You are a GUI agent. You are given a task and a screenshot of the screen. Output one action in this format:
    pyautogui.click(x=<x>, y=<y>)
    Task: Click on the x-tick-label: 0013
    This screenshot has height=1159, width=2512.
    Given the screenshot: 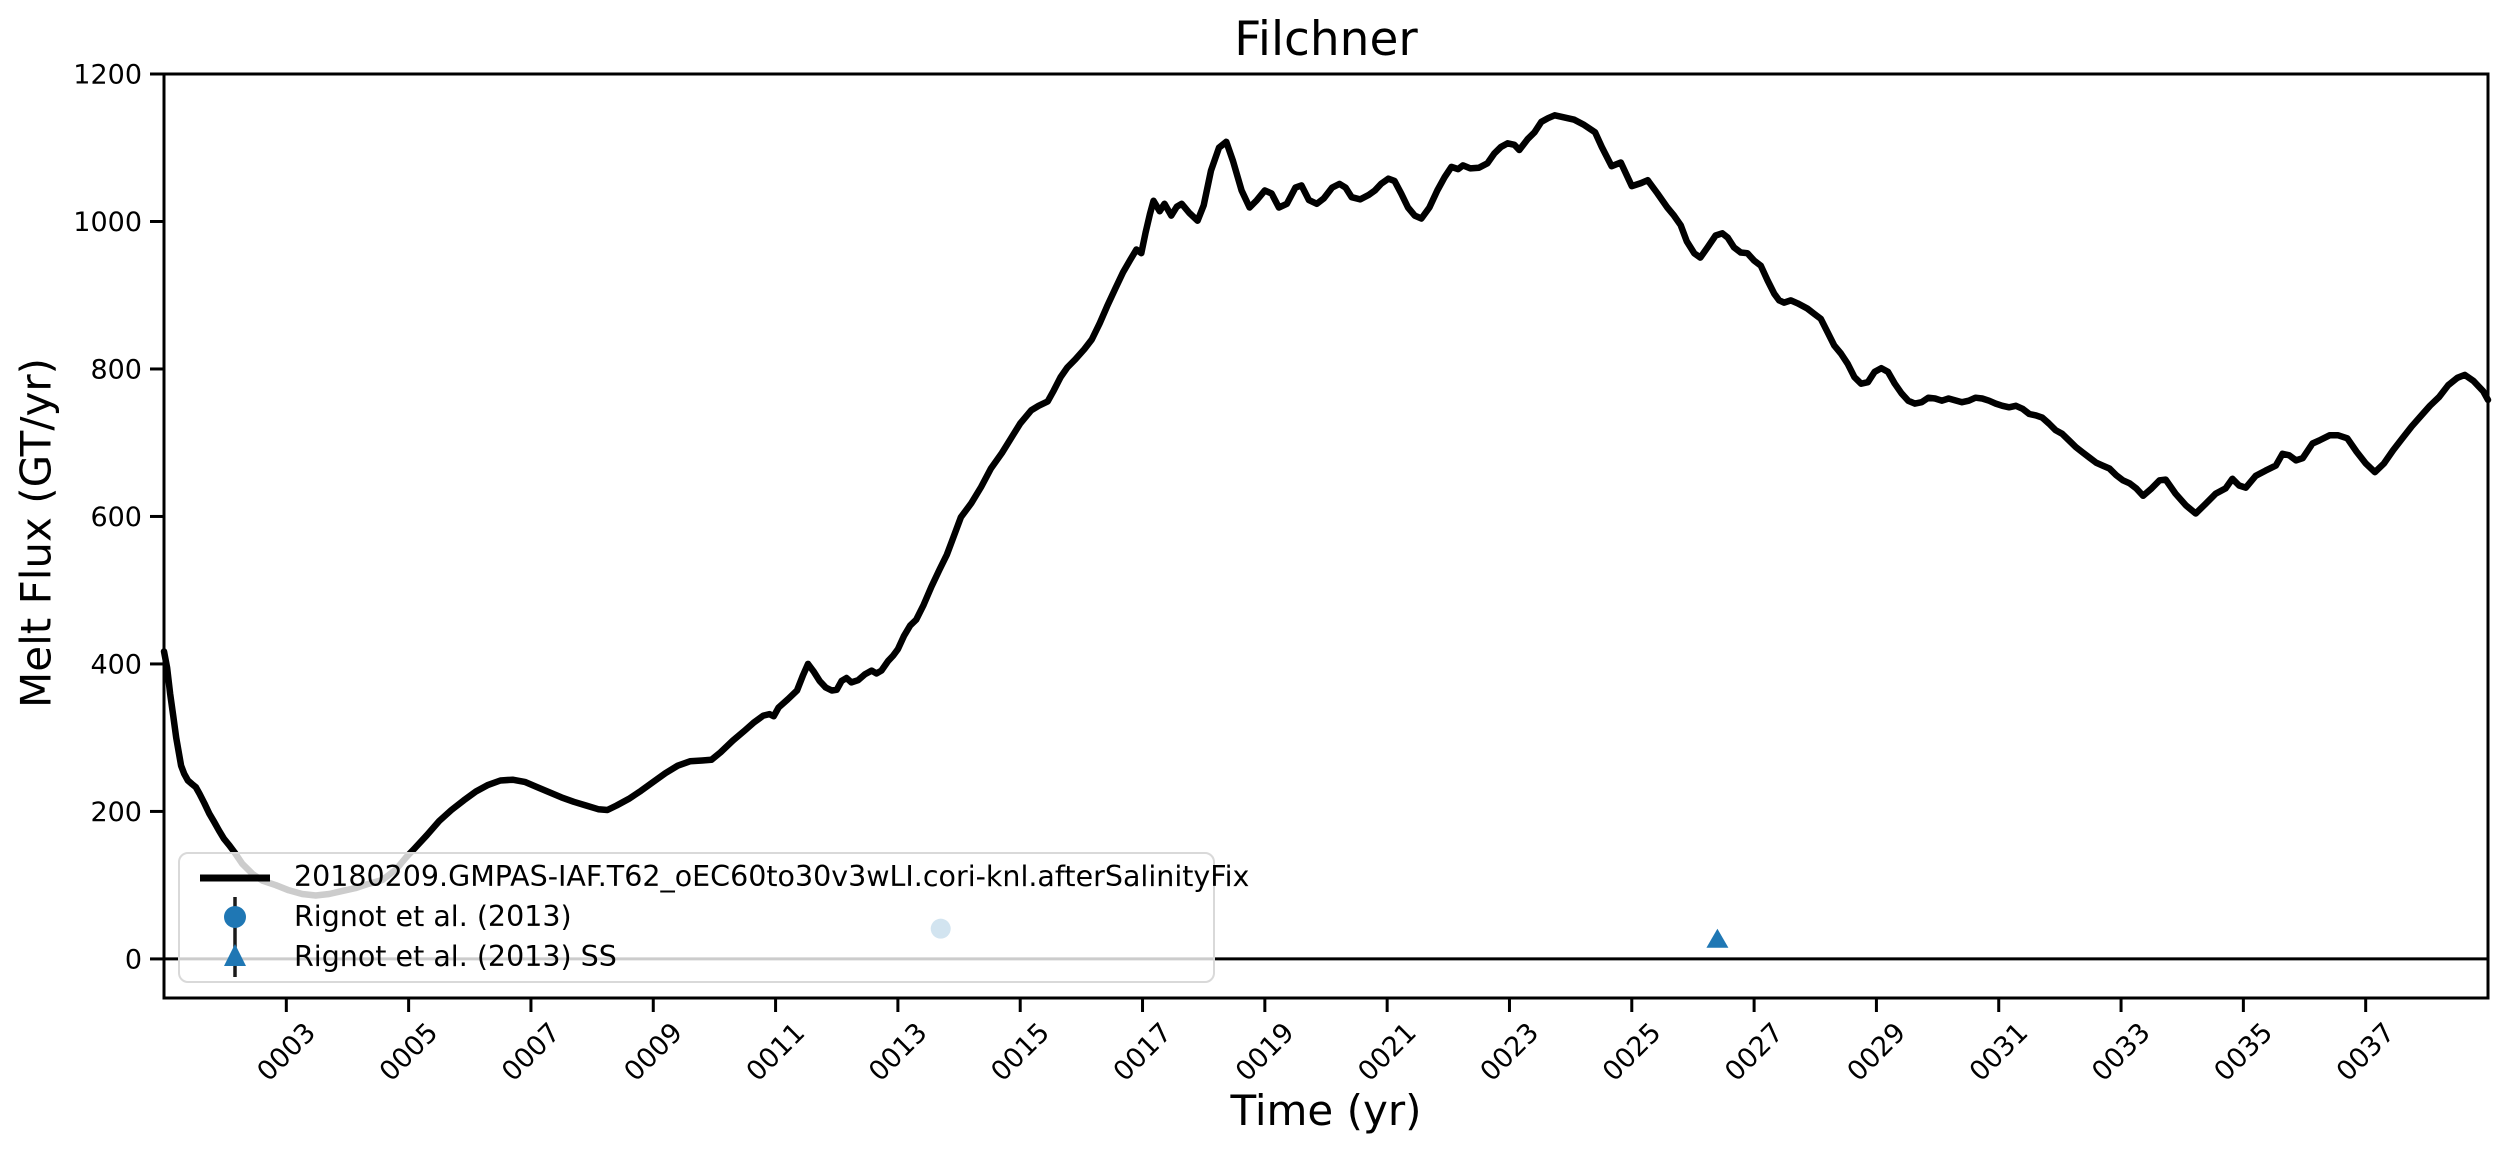 What is the action you would take?
    pyautogui.click(x=898, y=1052)
    